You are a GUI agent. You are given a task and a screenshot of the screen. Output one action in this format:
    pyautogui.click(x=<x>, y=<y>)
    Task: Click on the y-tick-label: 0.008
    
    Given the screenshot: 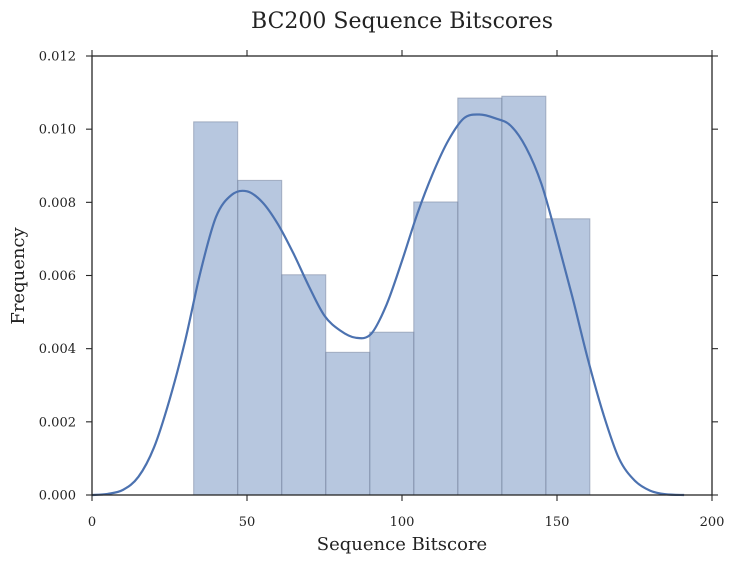 What is the action you would take?
    pyautogui.click(x=57, y=203)
    